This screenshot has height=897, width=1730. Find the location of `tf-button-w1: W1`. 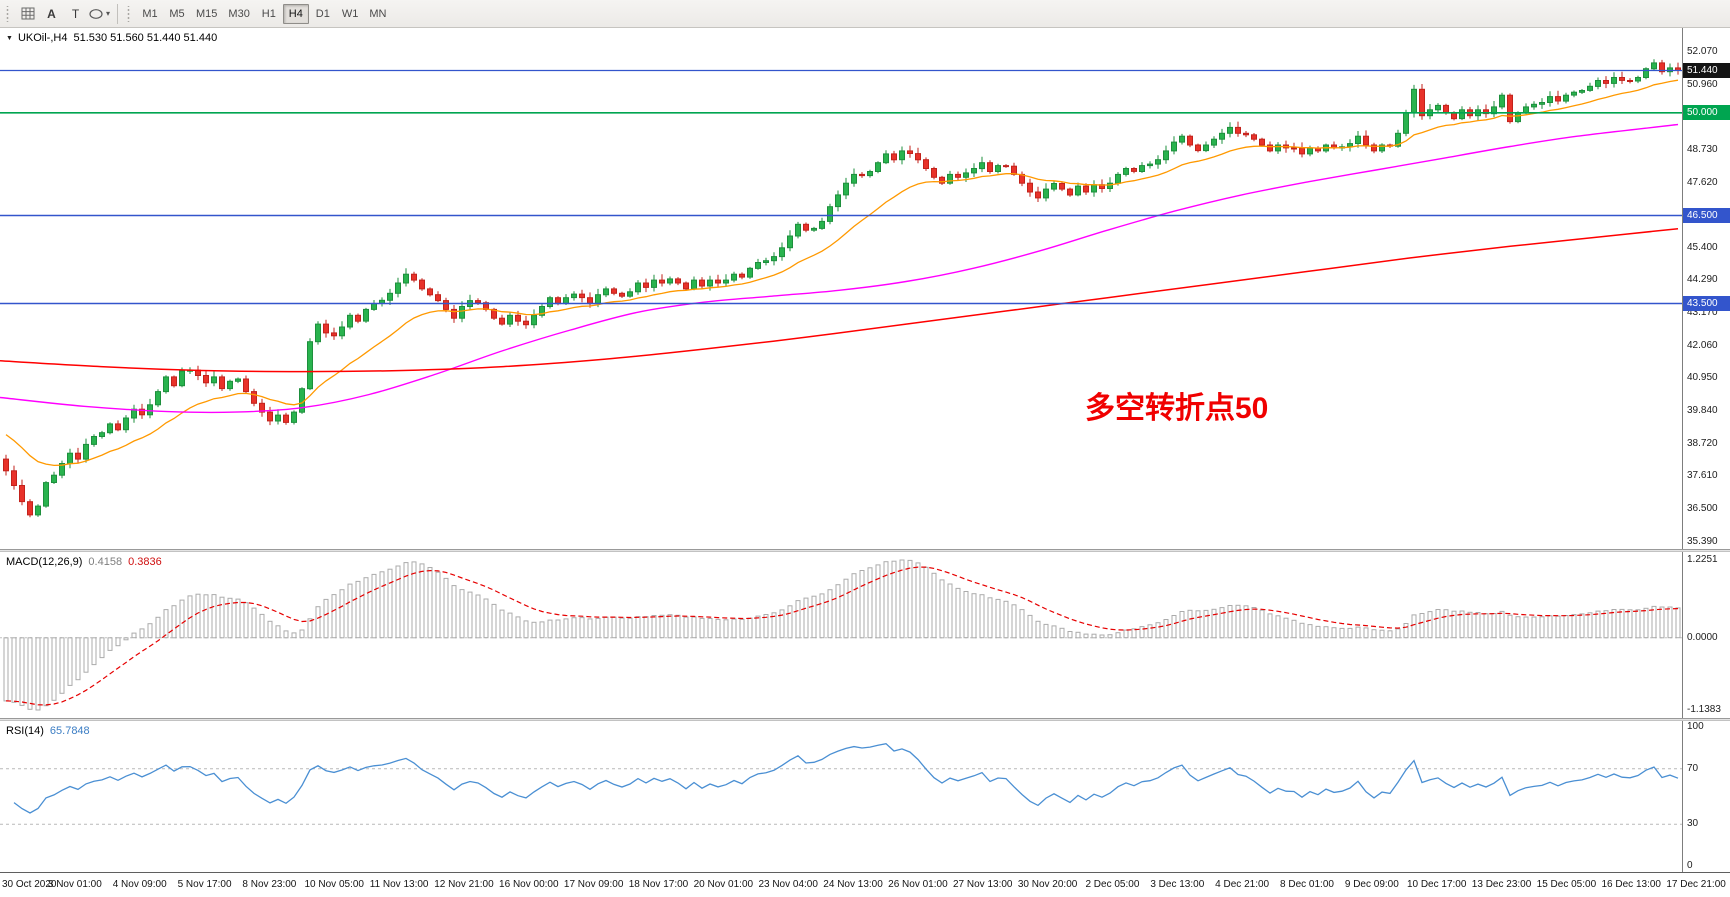

tf-button-w1: W1 is located at coordinates (350, 13).